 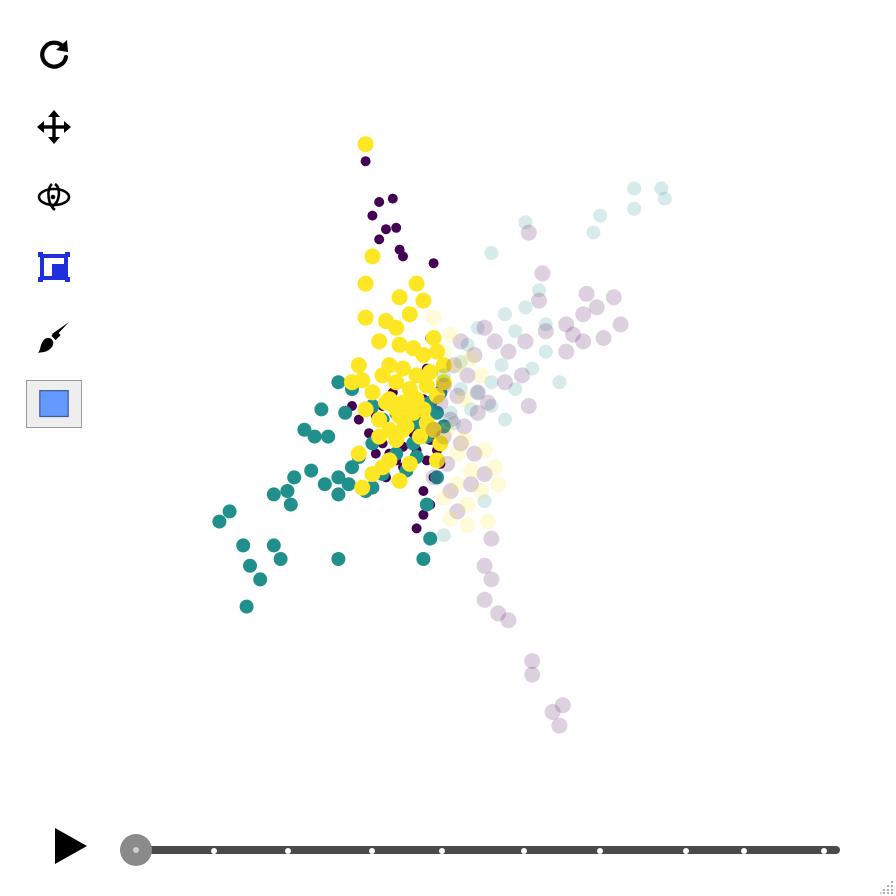 What do you see at coordinates (887, 887) in the screenshot?
I see `resize-grip-icon` at bounding box center [887, 887].